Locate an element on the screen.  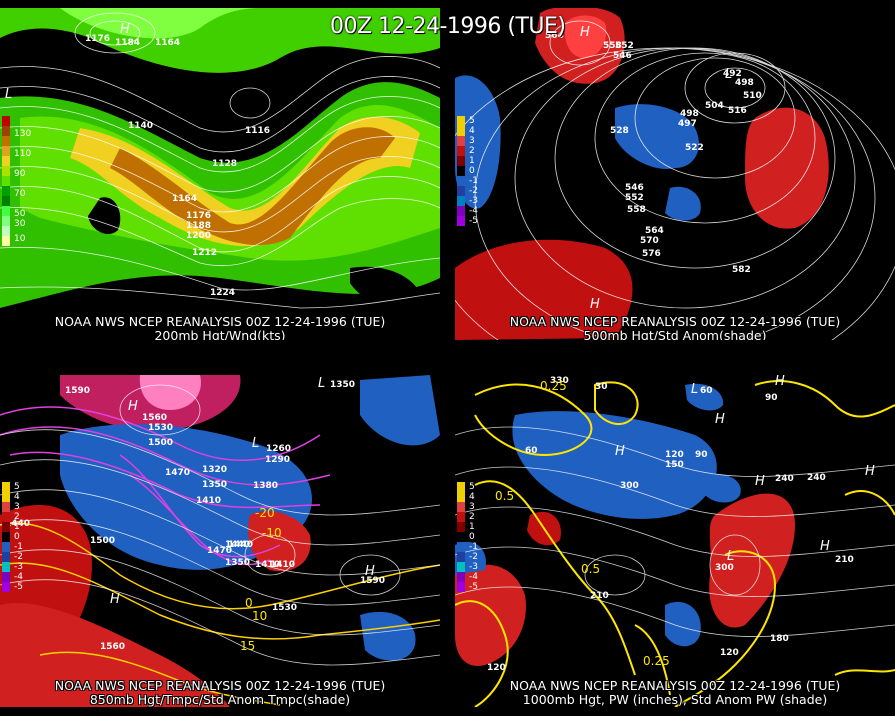
contour-label: 1290 is located at coordinates (277, 460).